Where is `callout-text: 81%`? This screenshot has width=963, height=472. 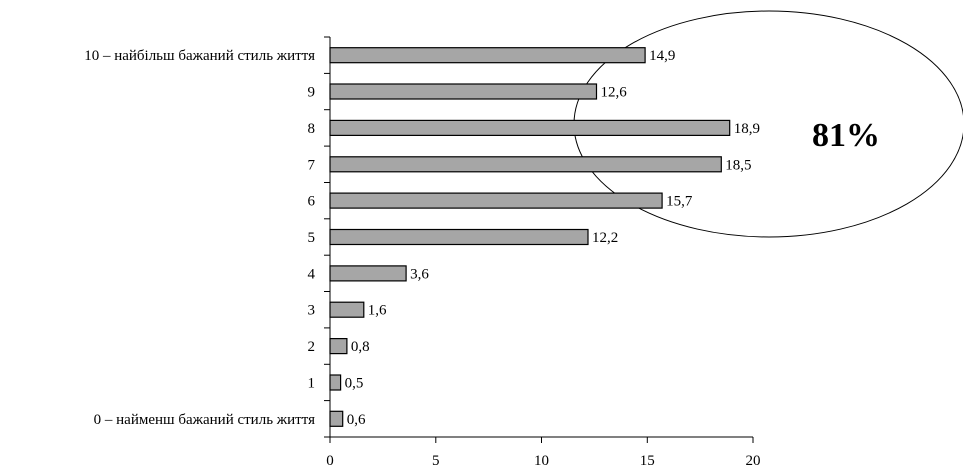
callout-text: 81% is located at coordinates (846, 135).